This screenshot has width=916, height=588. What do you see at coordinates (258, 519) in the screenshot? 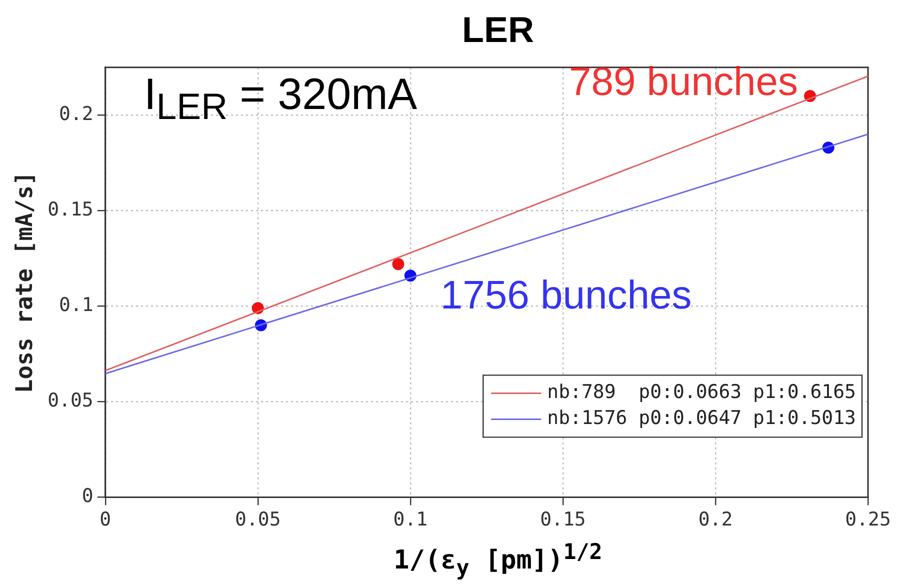
I see `x-tick-label: 0.05` at bounding box center [258, 519].